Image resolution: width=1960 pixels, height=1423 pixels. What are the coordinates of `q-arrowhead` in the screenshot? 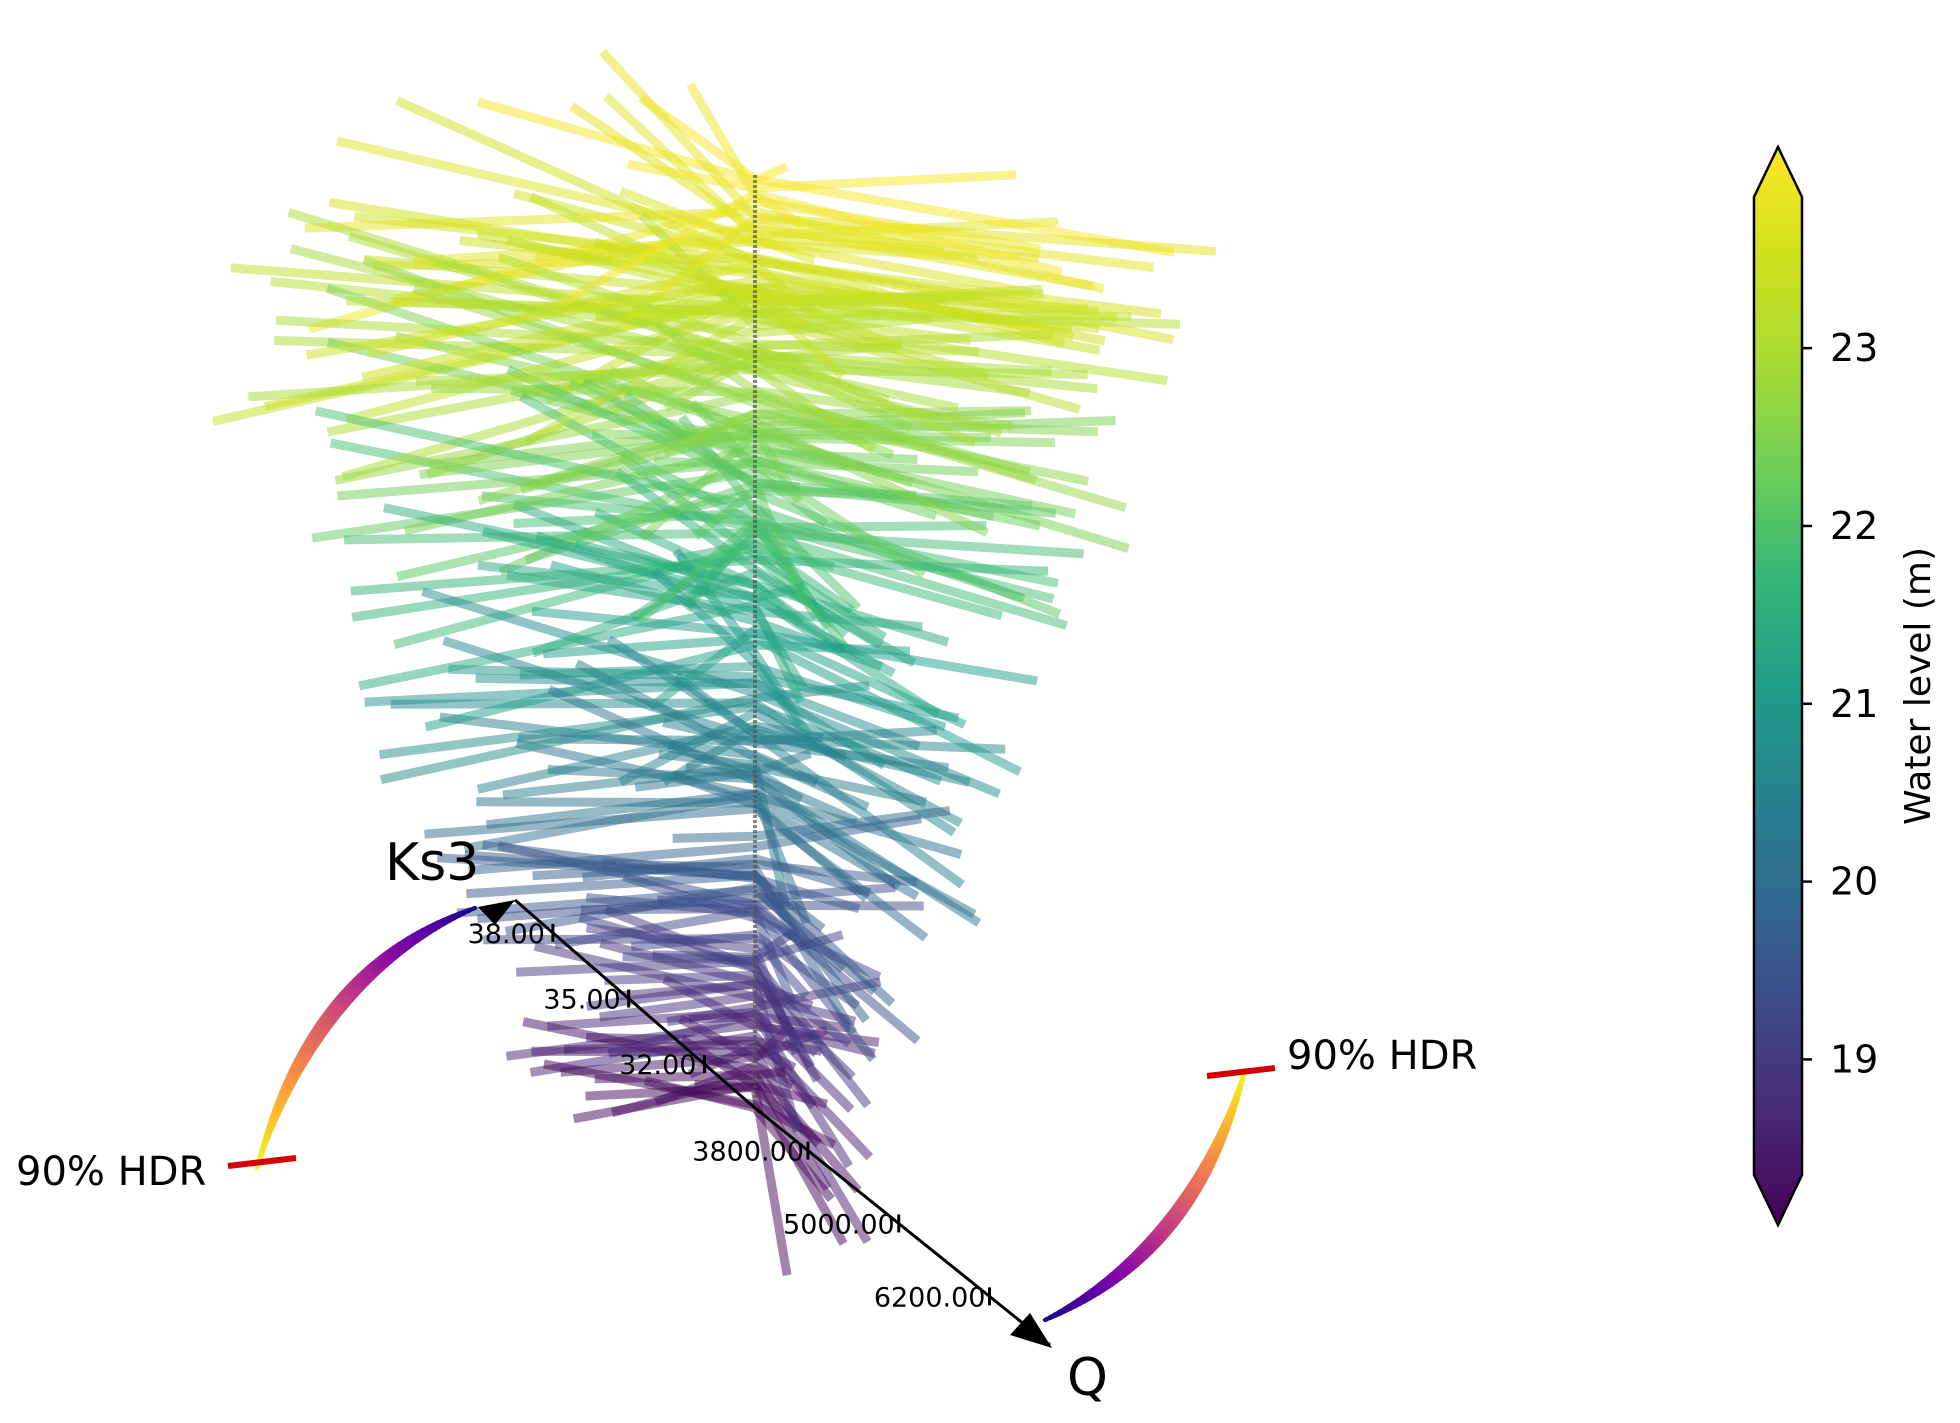 It's located at (1031, 1330).